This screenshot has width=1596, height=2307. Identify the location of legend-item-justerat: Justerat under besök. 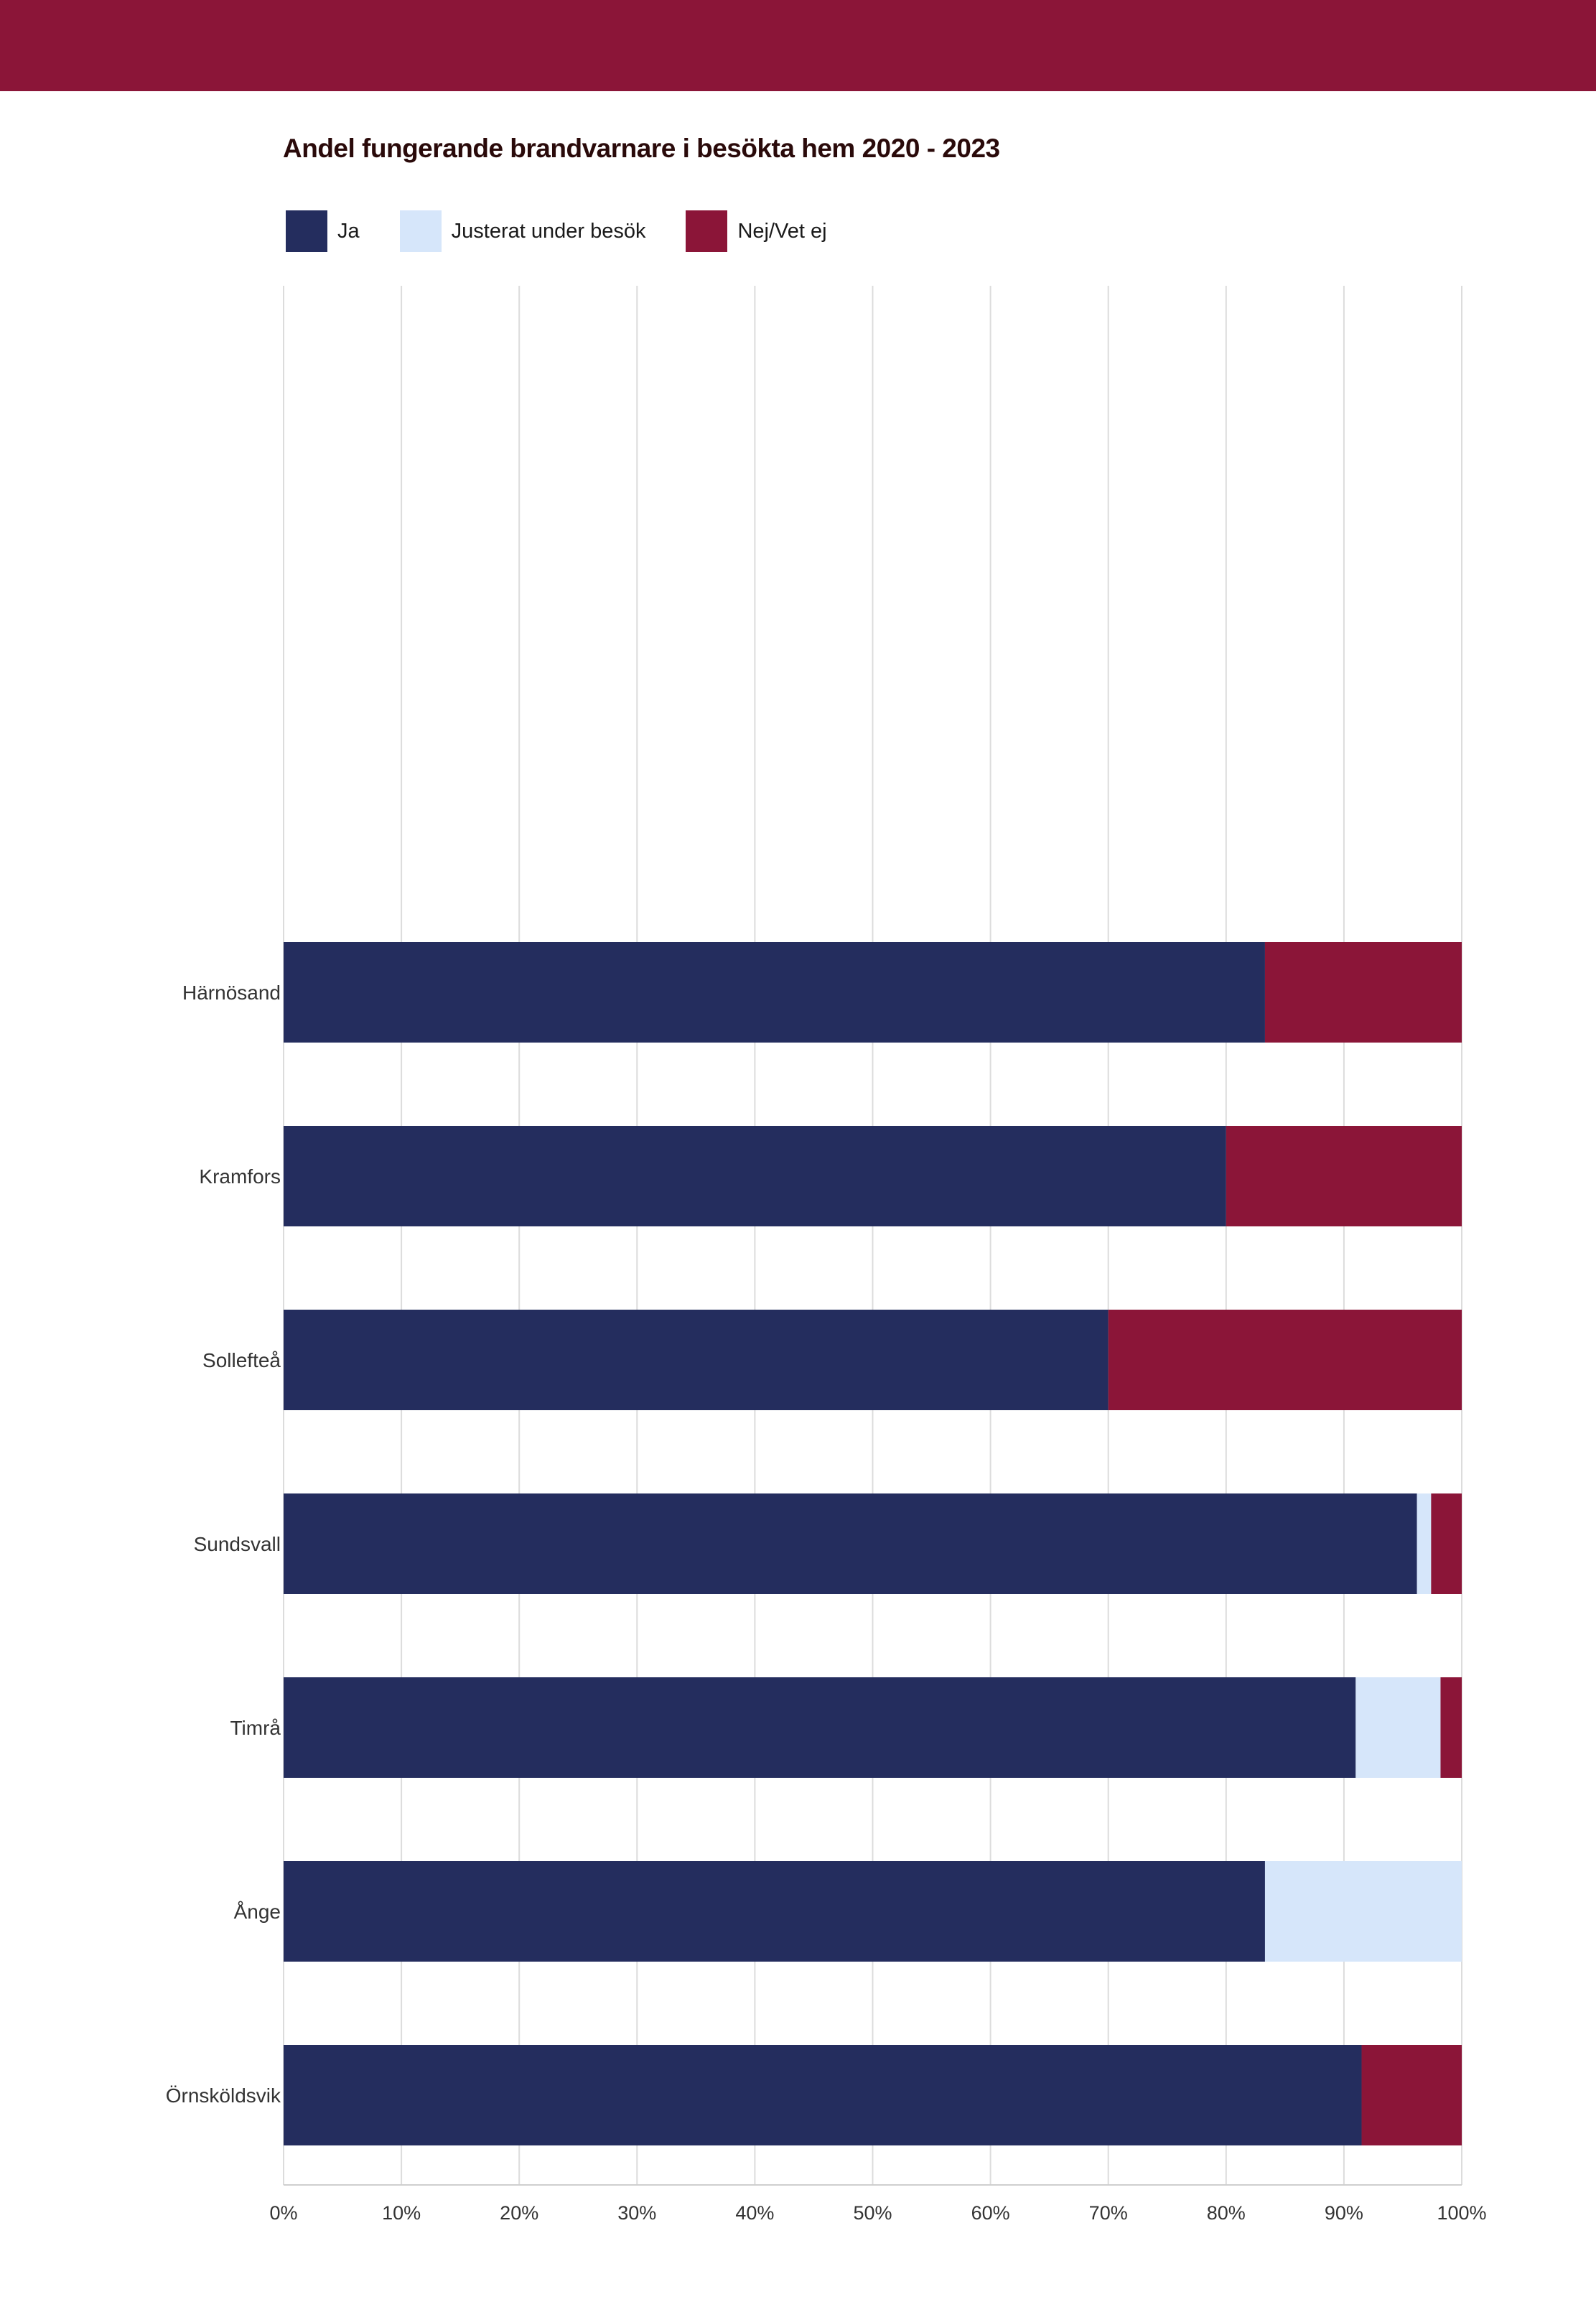
(522, 231).